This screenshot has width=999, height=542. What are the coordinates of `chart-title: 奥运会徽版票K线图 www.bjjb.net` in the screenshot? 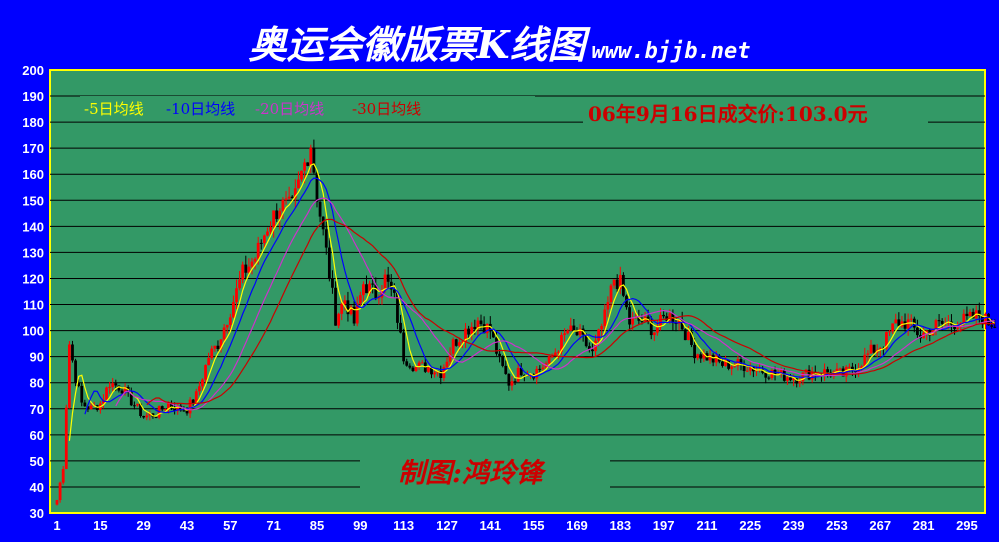 It's located at (499, 41).